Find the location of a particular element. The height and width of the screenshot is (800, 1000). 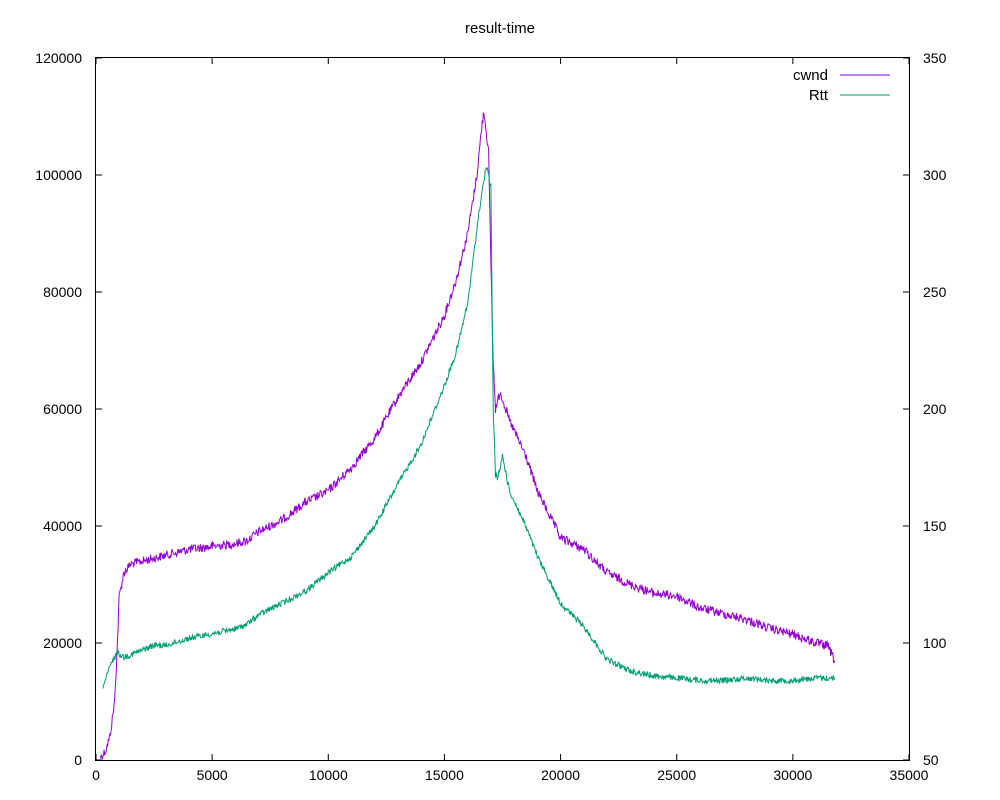

y-tick-label: 20000 is located at coordinates (62, 643).